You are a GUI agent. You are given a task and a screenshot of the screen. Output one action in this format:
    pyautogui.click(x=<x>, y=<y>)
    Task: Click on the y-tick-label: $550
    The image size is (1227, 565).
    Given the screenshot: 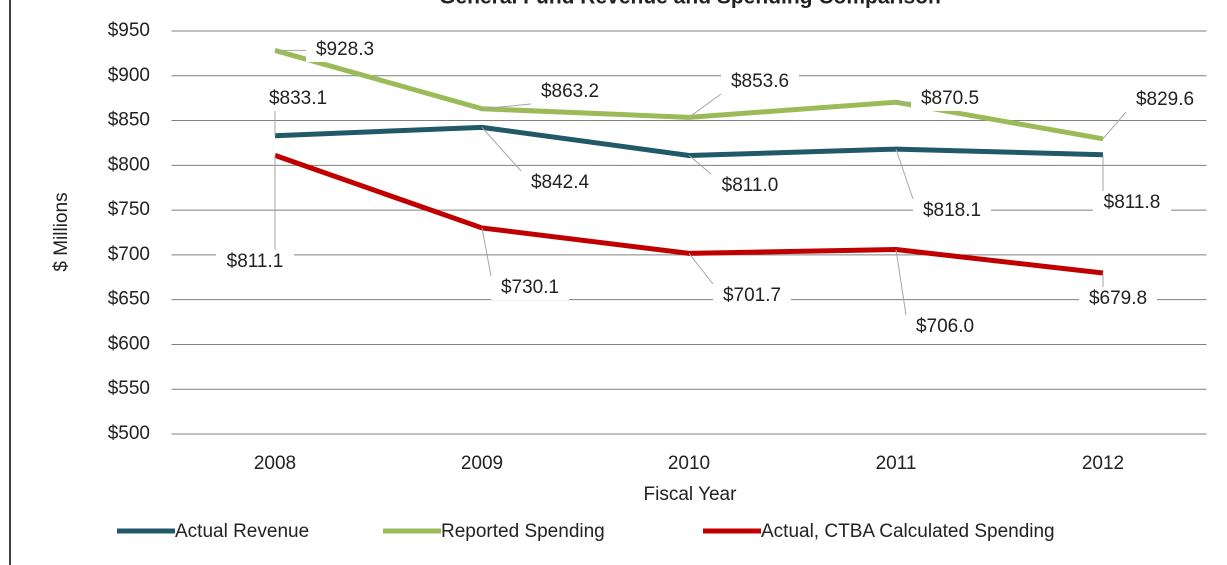 What is the action you would take?
    pyautogui.click(x=129, y=388)
    